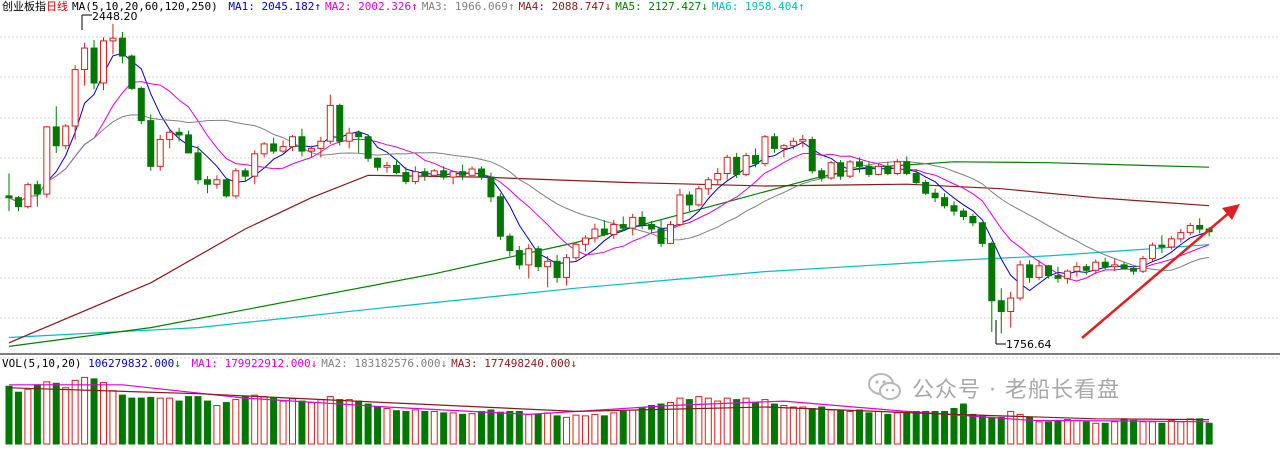  I want to click on vol-legend-ma1: MA1: 179922912.000↓, so click(254, 363).